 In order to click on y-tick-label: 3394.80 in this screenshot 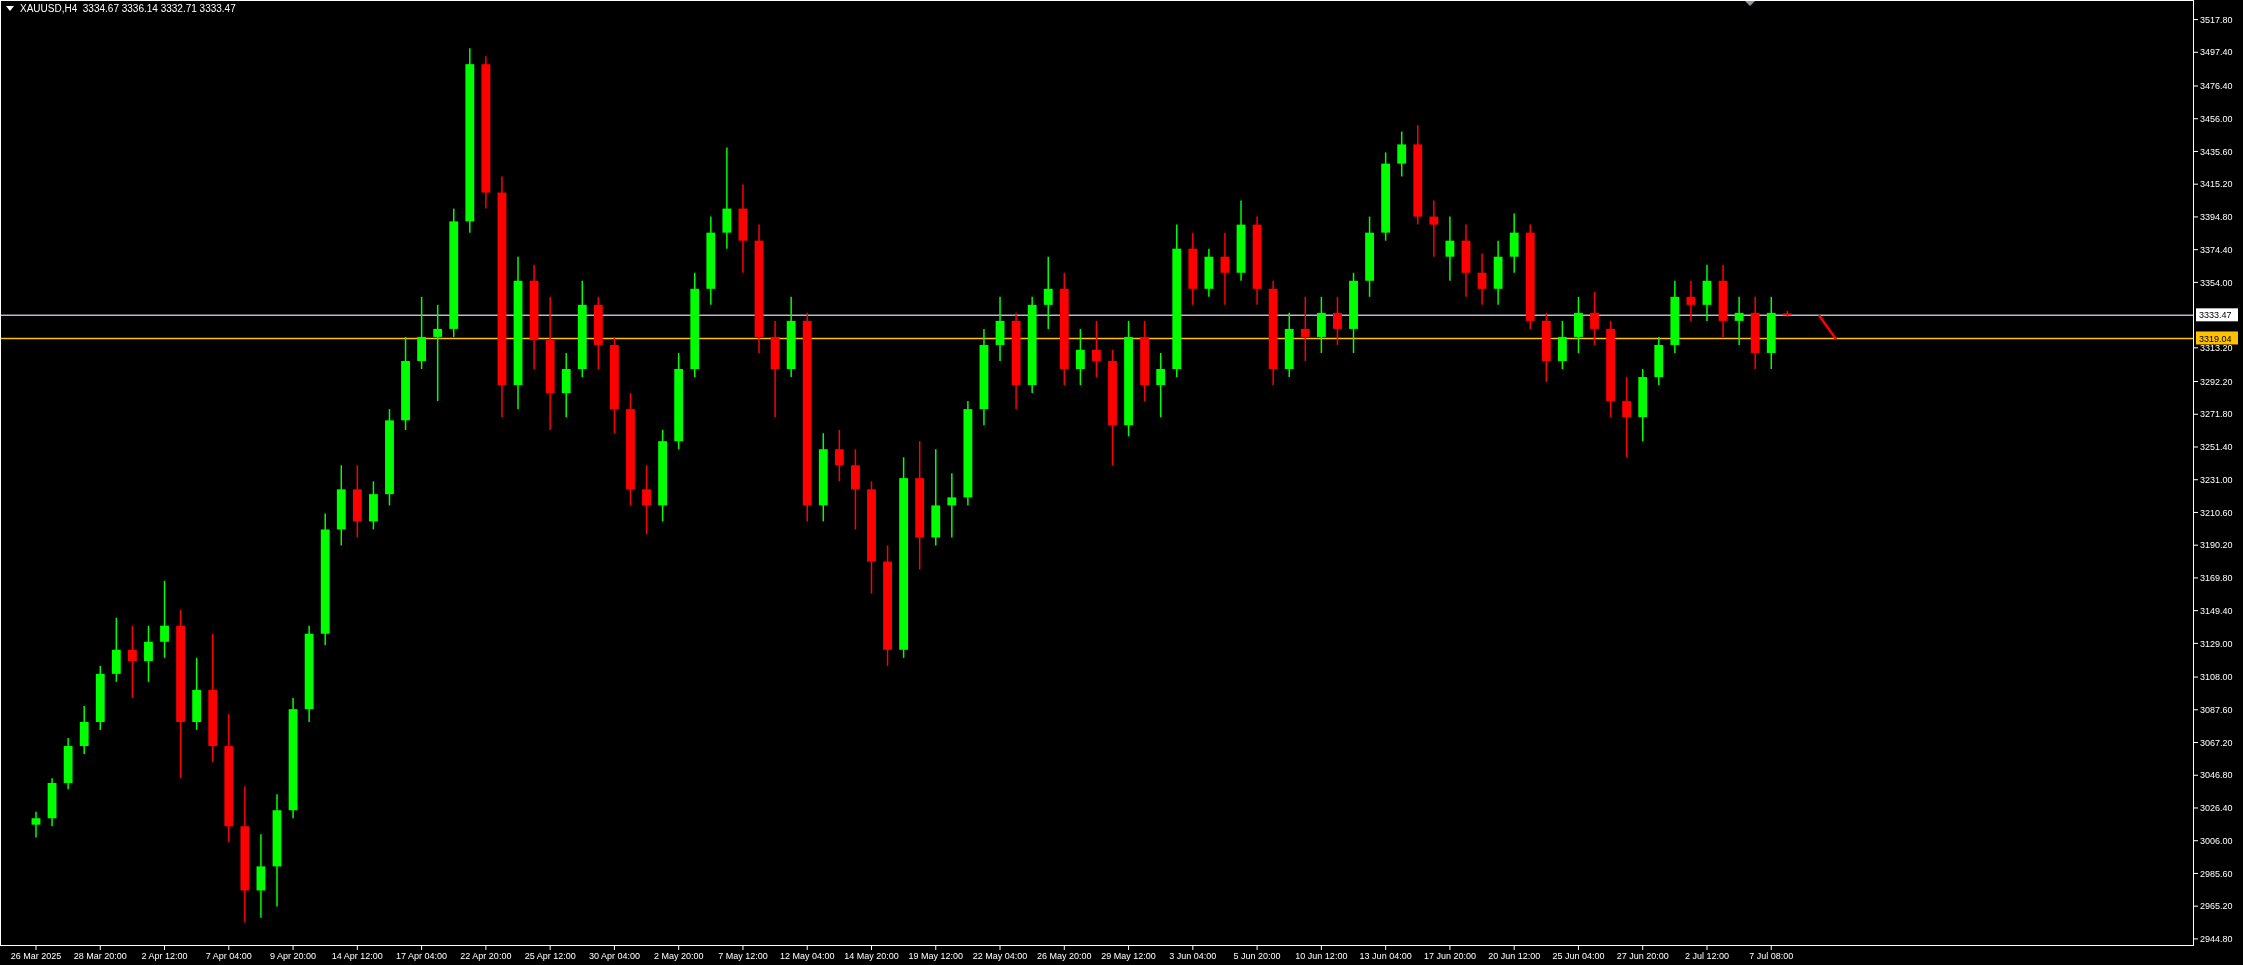, I will do `click(2216, 217)`.